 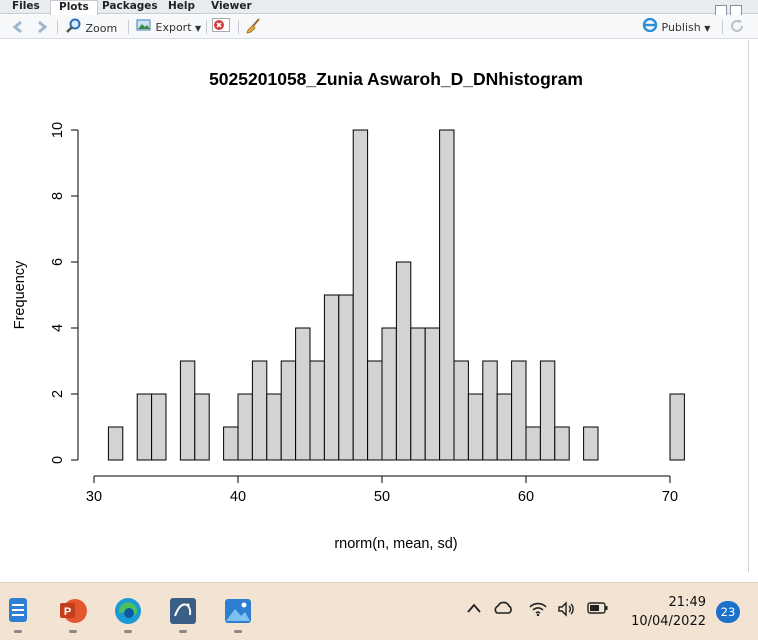 I want to click on svg-text: P, so click(x=67, y=612).